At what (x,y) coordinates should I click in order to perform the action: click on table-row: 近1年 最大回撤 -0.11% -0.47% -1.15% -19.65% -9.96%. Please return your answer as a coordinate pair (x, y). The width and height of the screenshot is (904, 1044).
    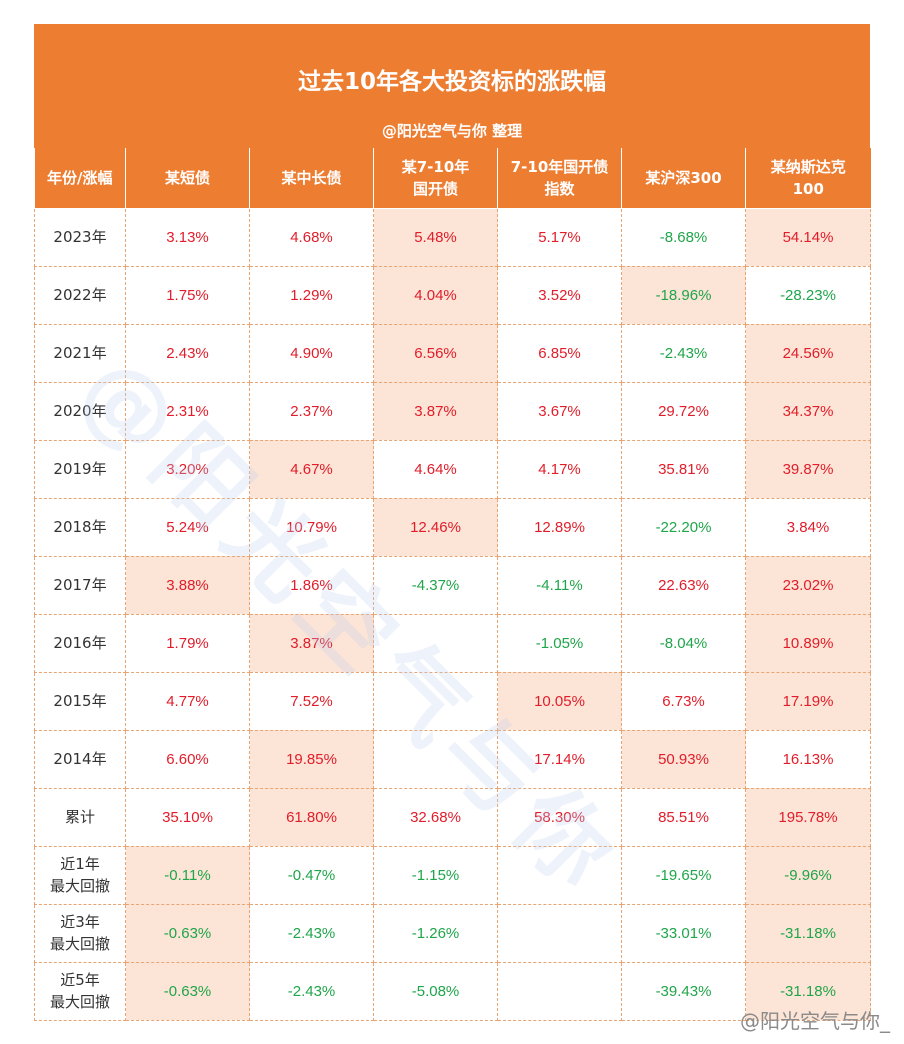
    Looking at the image, I should click on (452, 875).